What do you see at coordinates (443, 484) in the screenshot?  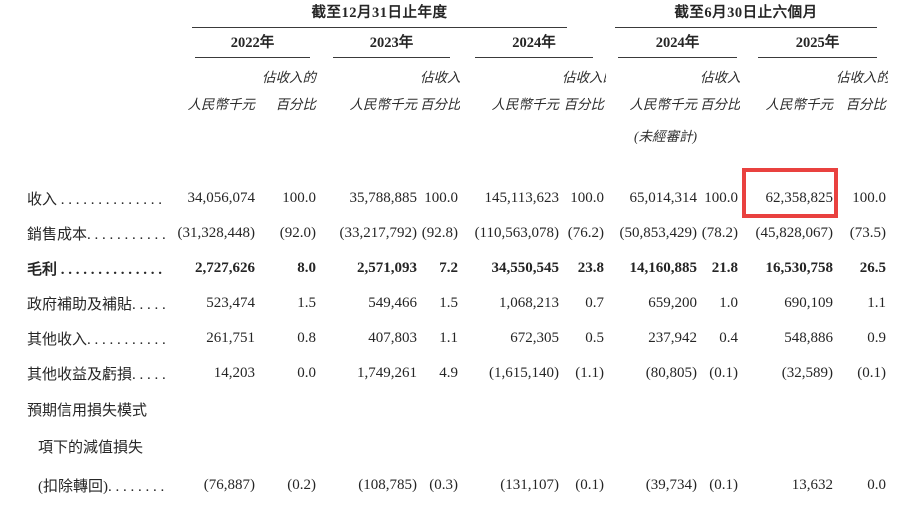 I see `pct-cell: (0.3)` at bounding box center [443, 484].